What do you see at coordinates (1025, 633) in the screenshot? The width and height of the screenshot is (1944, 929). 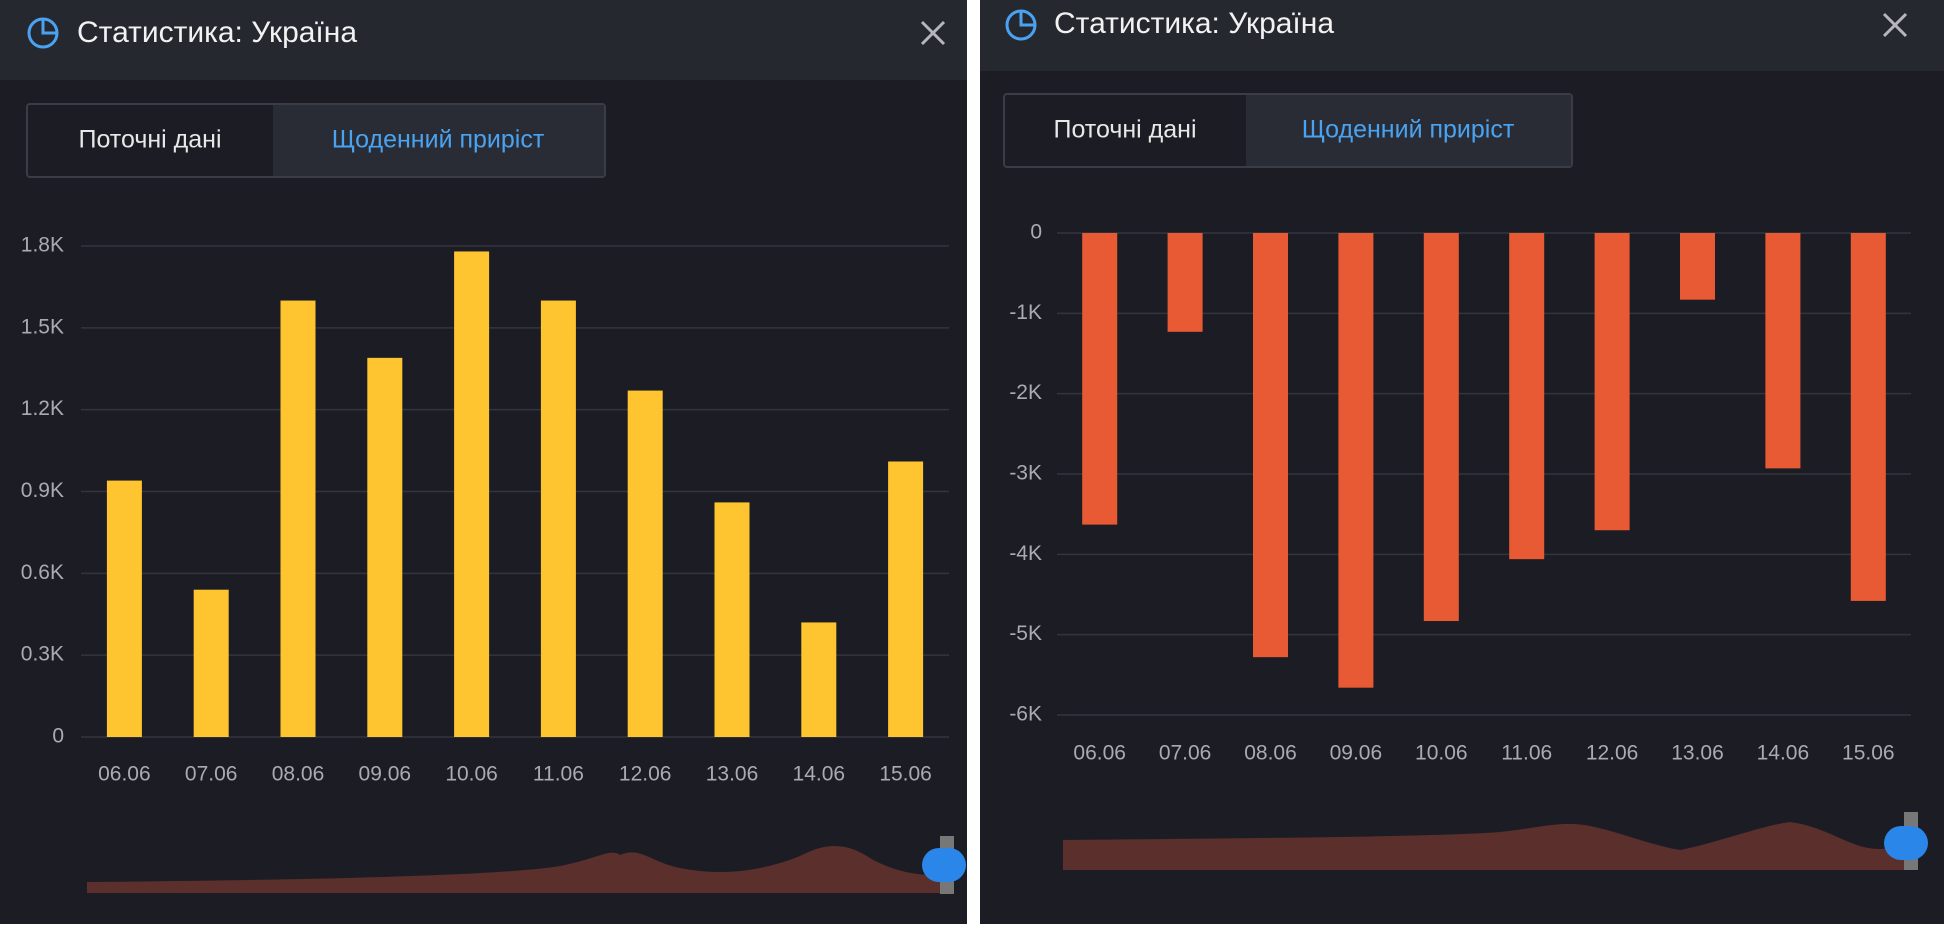 I see `y-tick-label: -5K` at bounding box center [1025, 633].